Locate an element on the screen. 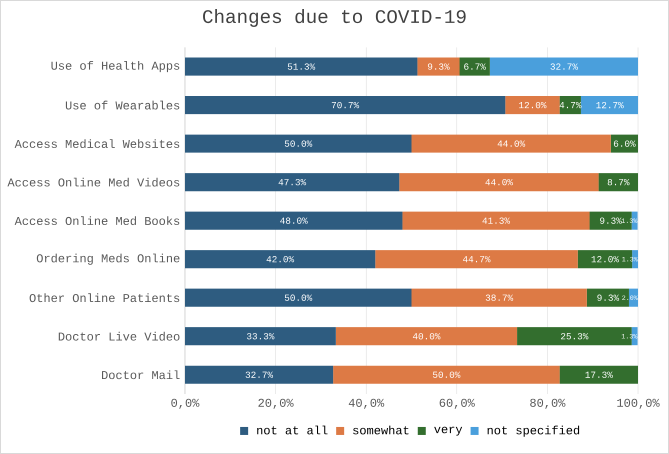  data-label: 51.3% is located at coordinates (302, 66).